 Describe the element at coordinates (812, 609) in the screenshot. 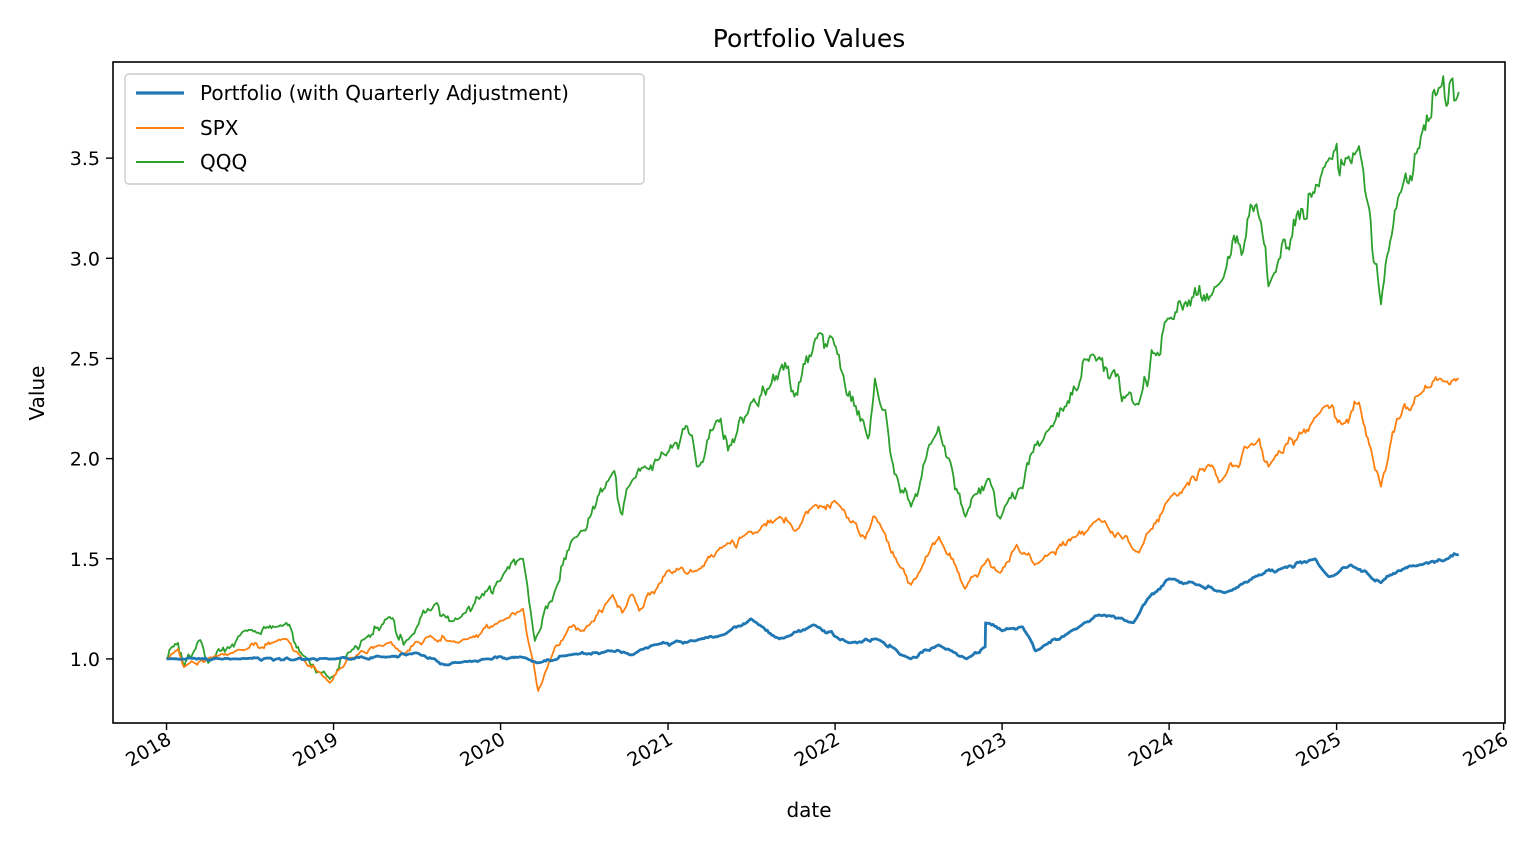

I see `series-line-portfolio-with-quarterly-adjustment` at that location.